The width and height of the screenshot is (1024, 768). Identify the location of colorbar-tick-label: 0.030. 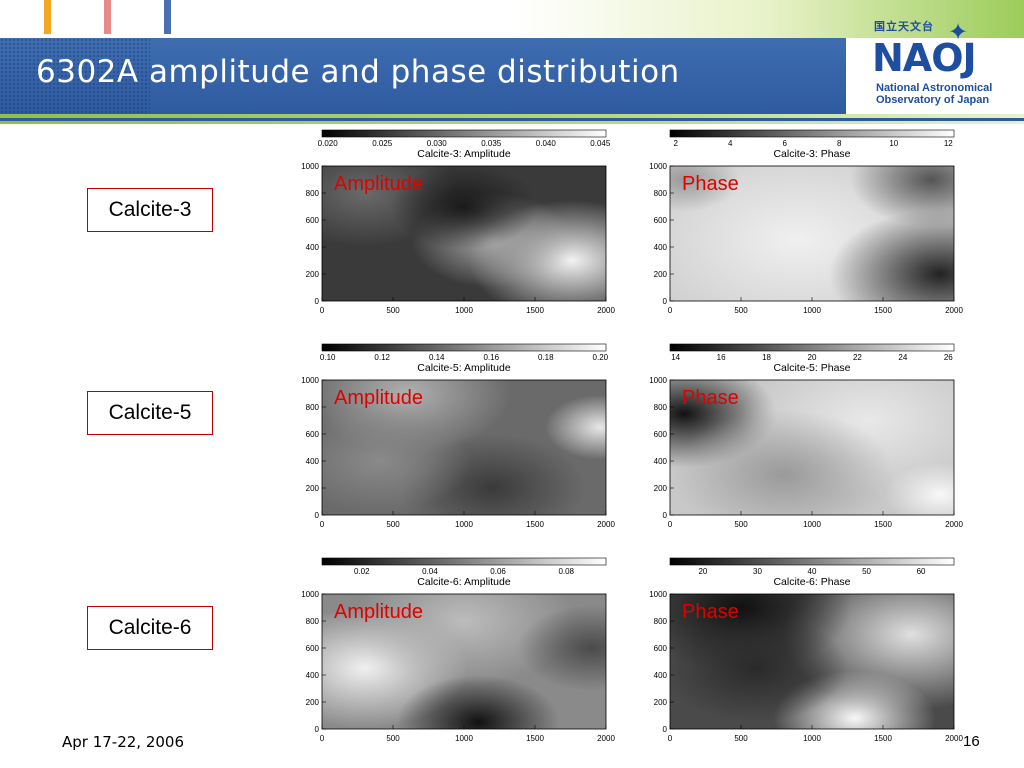
(437, 143).